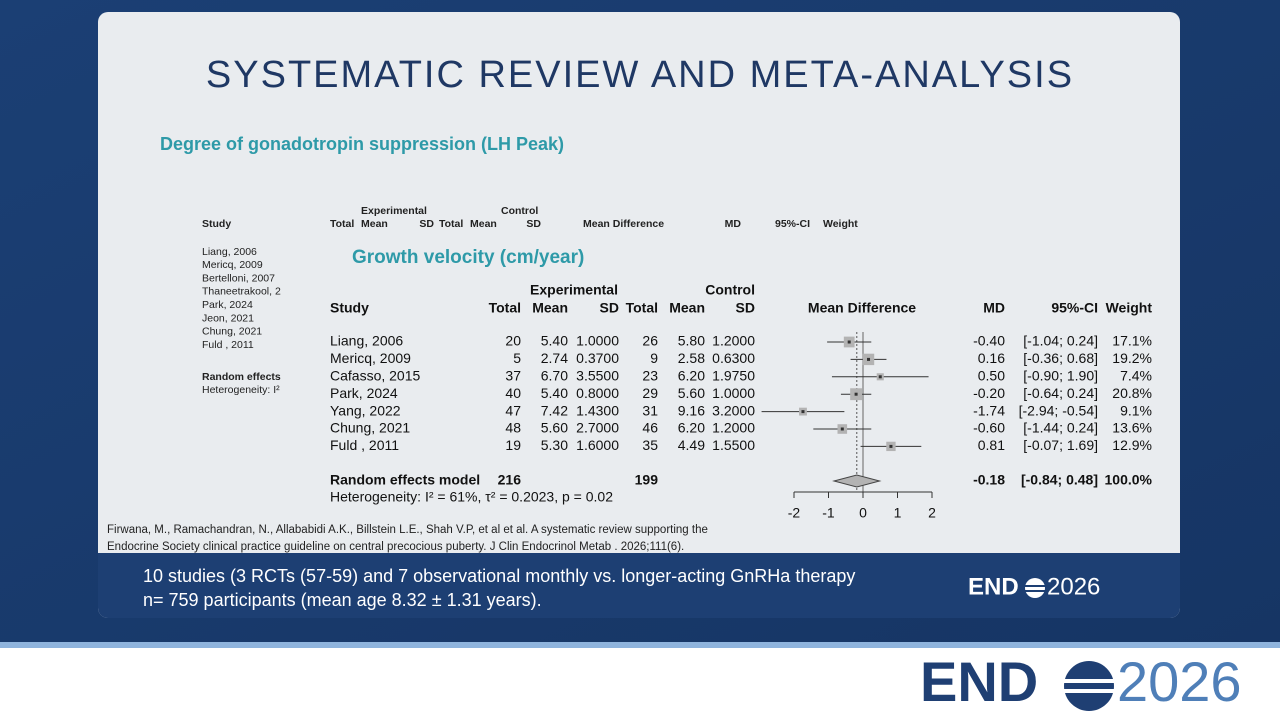 Image resolution: width=1280 pixels, height=720 pixels. What do you see at coordinates (691, 428) in the screenshot?
I see `cell: 6.20` at bounding box center [691, 428].